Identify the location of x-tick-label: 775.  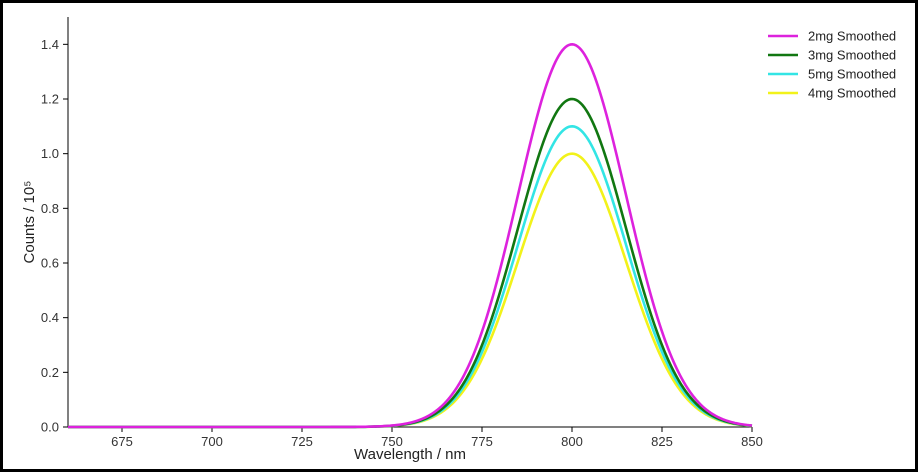
(482, 441).